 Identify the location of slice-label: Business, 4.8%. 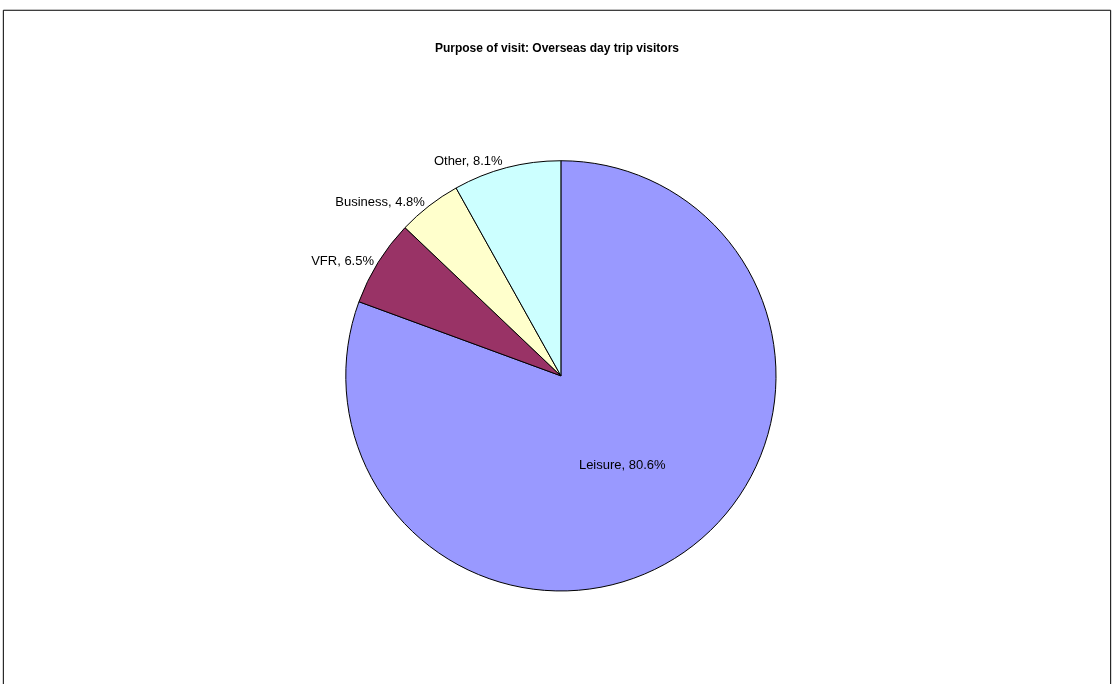
(380, 201).